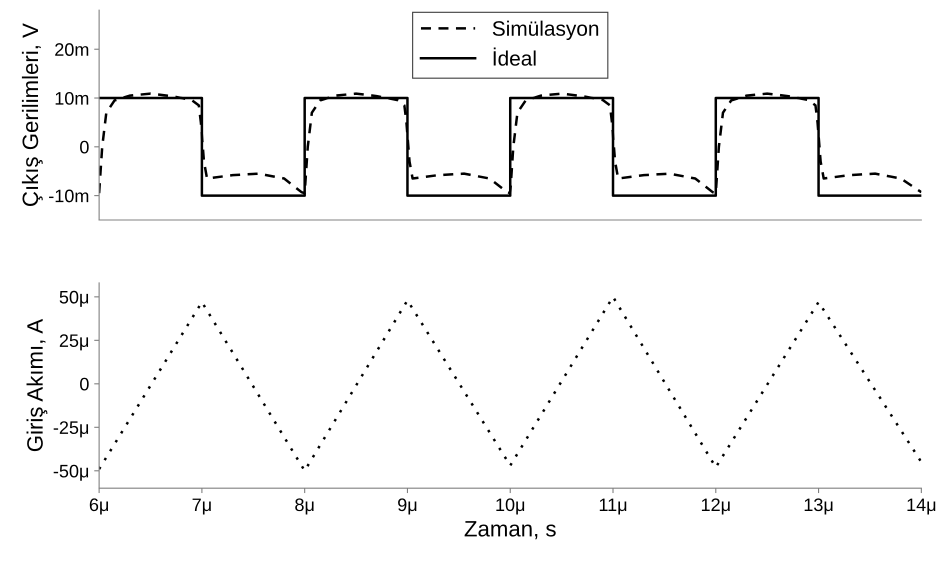  I want to click on y-axis-title: Giriş Akımı, A, so click(37, 385).